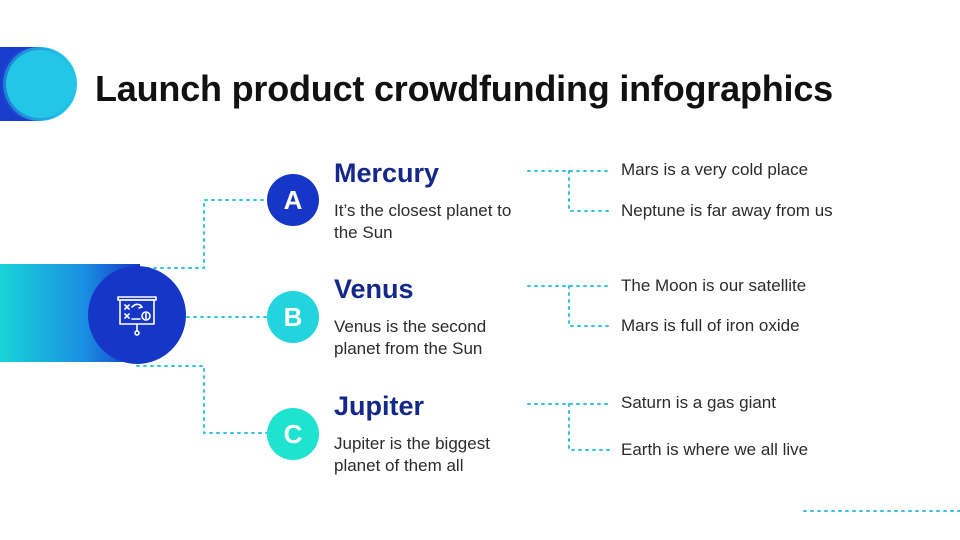 Image resolution: width=960 pixels, height=540 pixels. I want to click on title-accent-shape, so click(38, 84).